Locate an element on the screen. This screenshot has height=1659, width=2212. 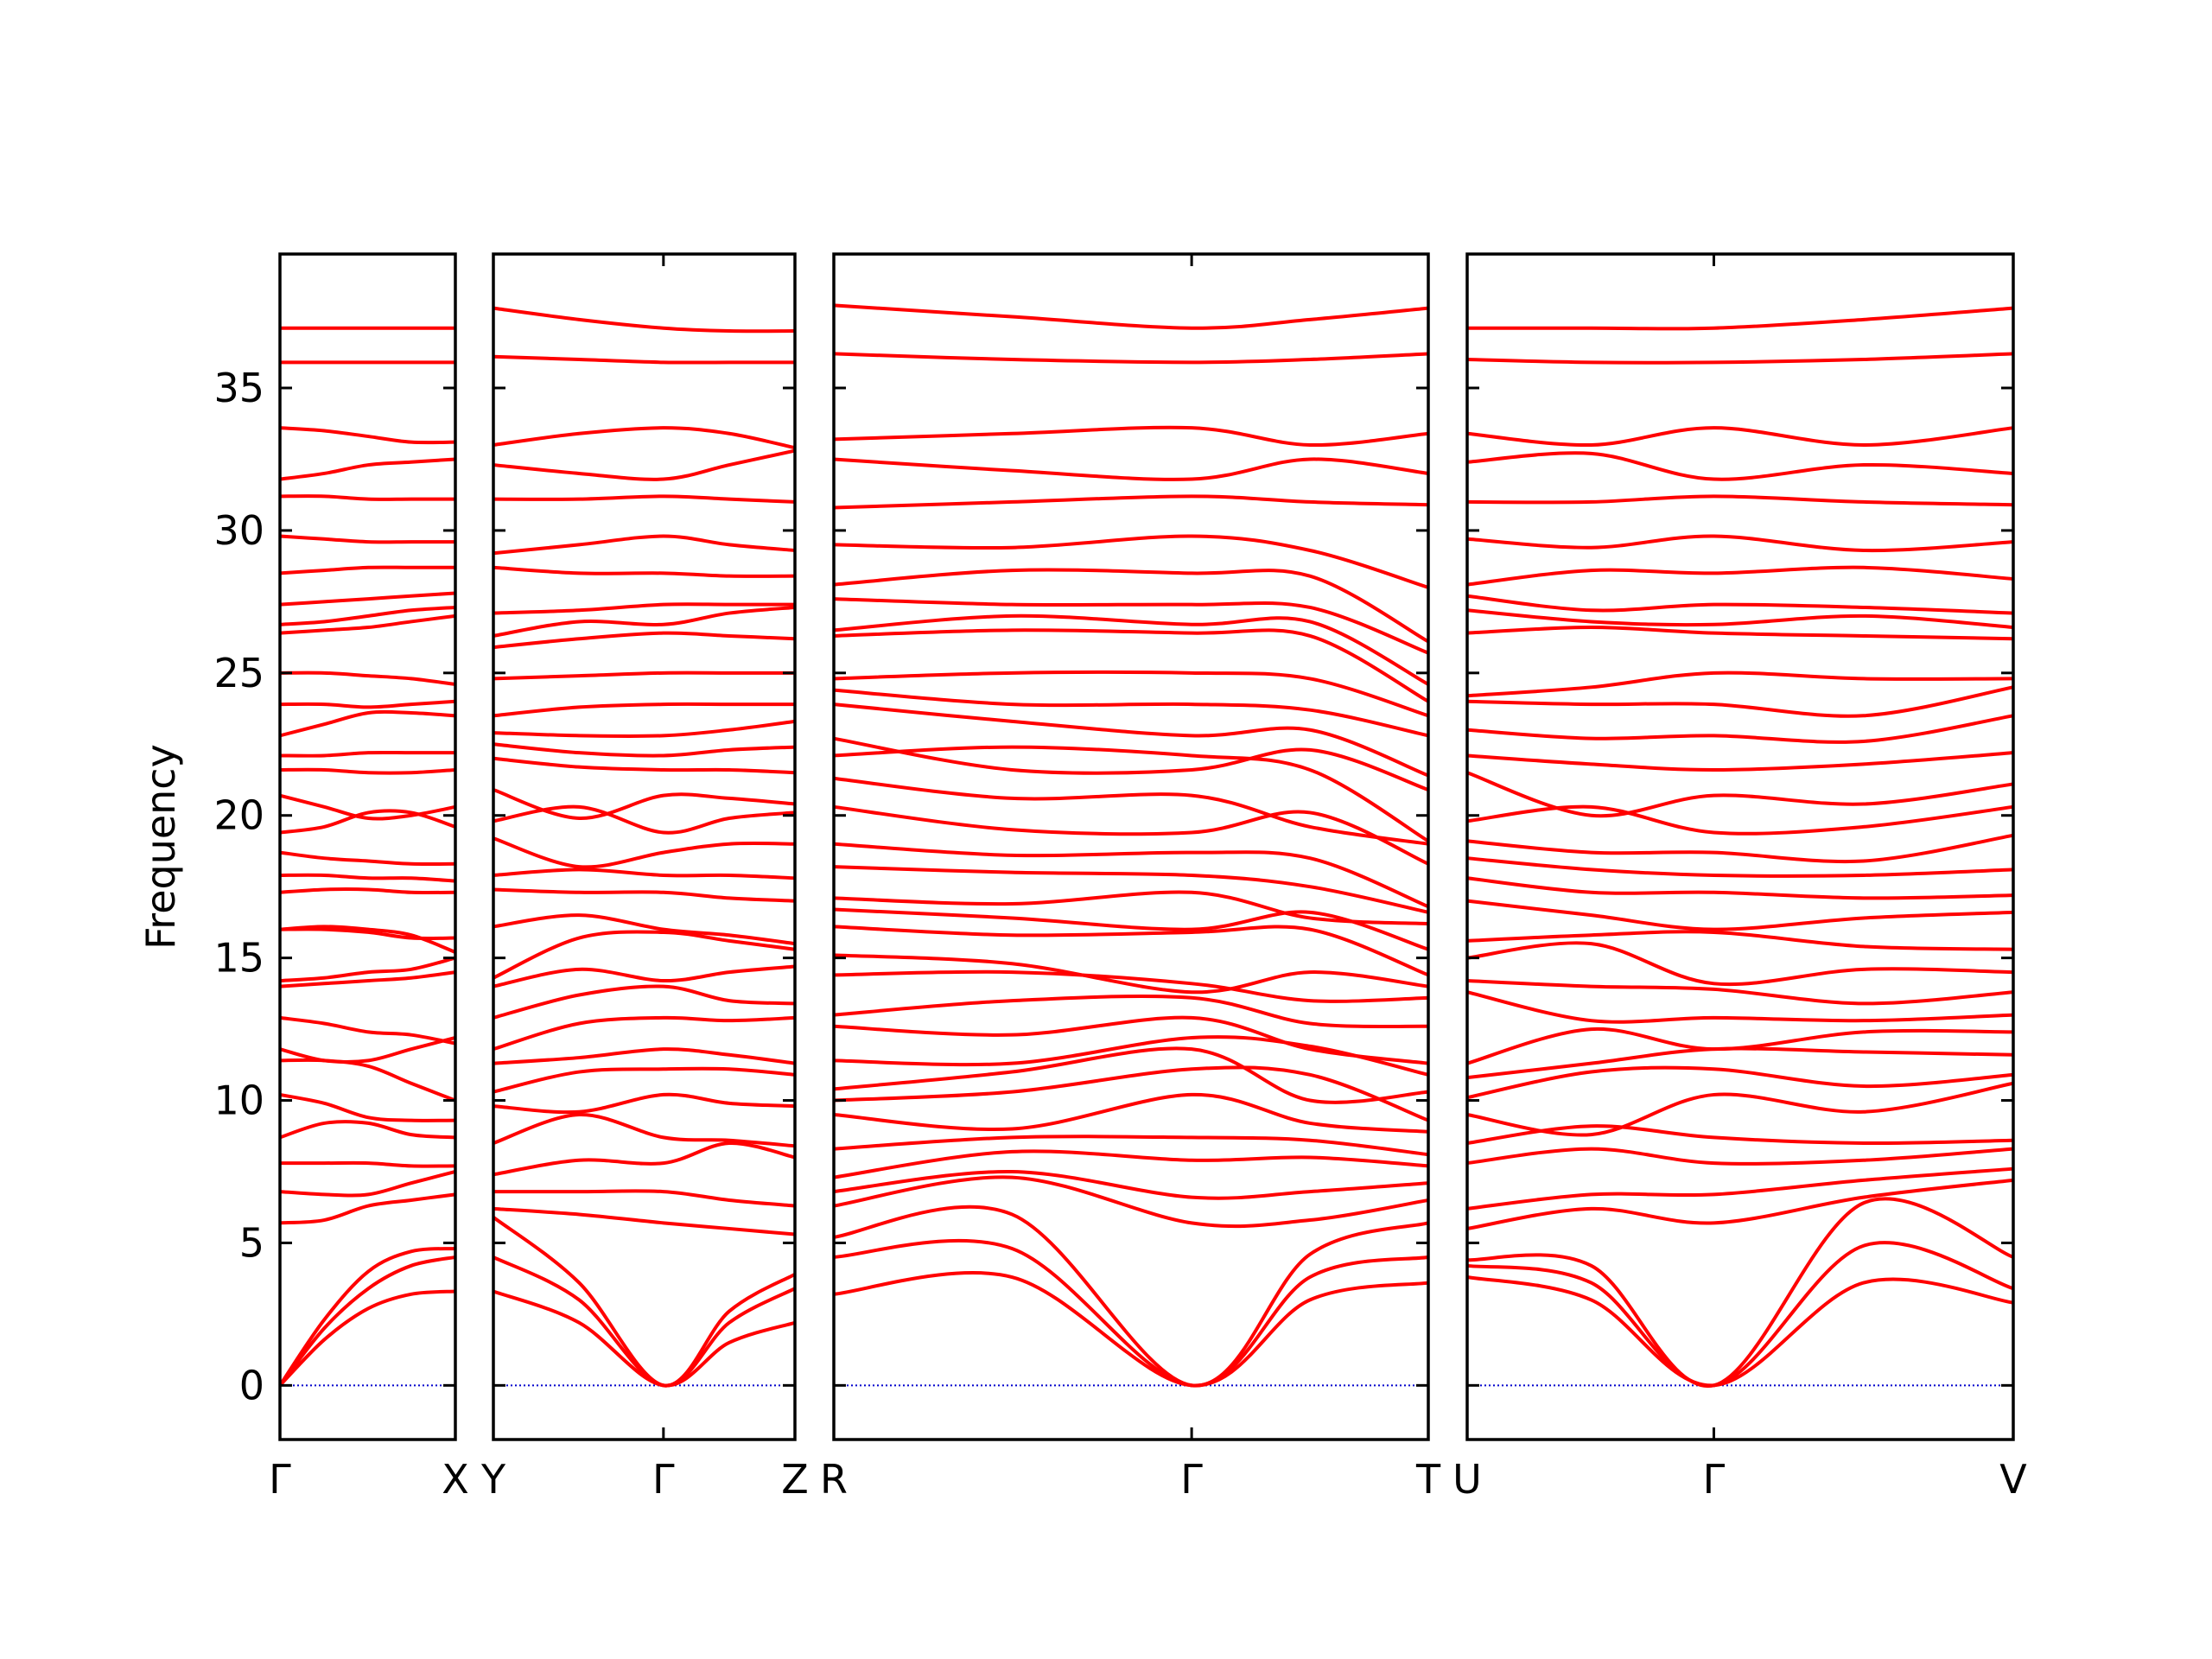
y-axis-label: Frequency is located at coordinates (160, 847).